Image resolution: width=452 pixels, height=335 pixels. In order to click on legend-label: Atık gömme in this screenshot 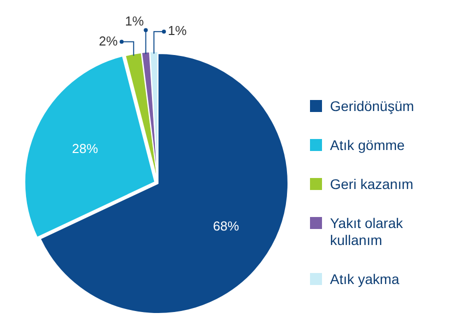, I will do `click(367, 145)`.